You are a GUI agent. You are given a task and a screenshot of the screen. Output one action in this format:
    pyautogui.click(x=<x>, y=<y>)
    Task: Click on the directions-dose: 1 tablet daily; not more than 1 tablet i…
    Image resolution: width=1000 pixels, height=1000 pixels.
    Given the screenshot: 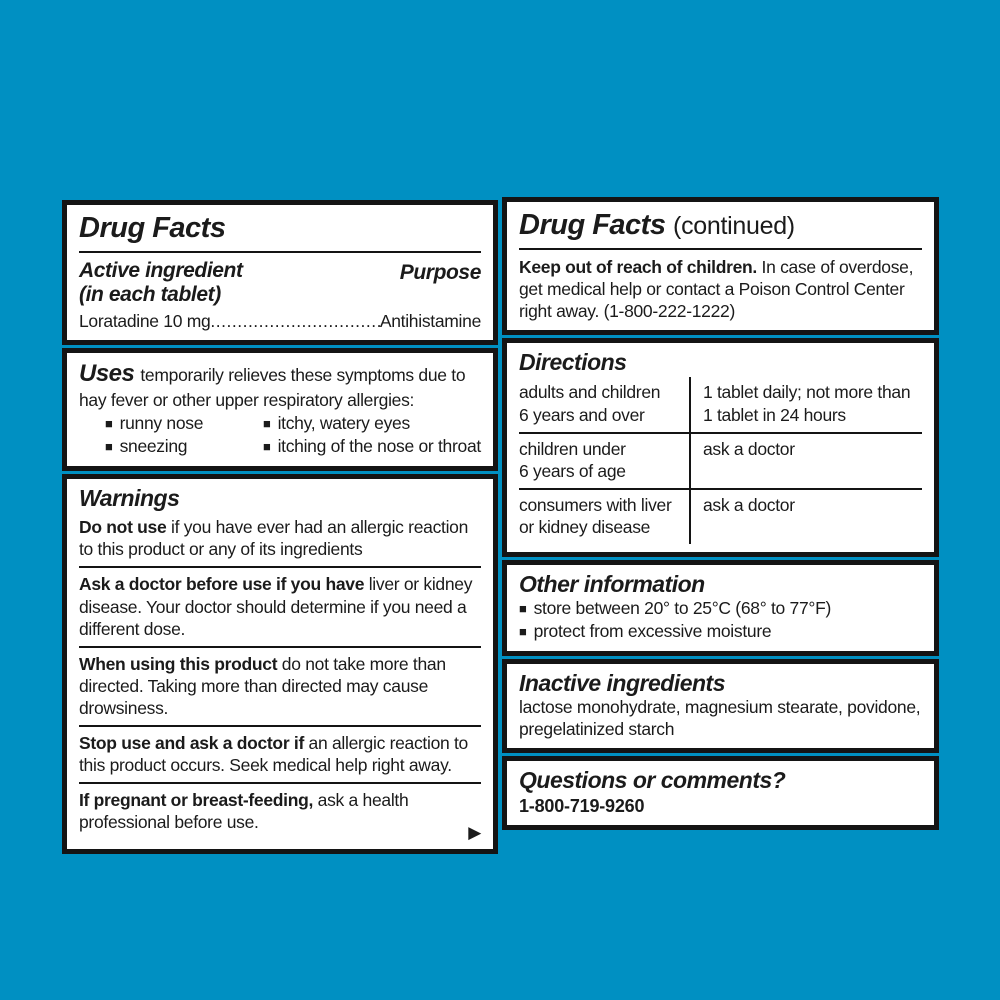 What is the action you would take?
    pyautogui.click(x=807, y=403)
    